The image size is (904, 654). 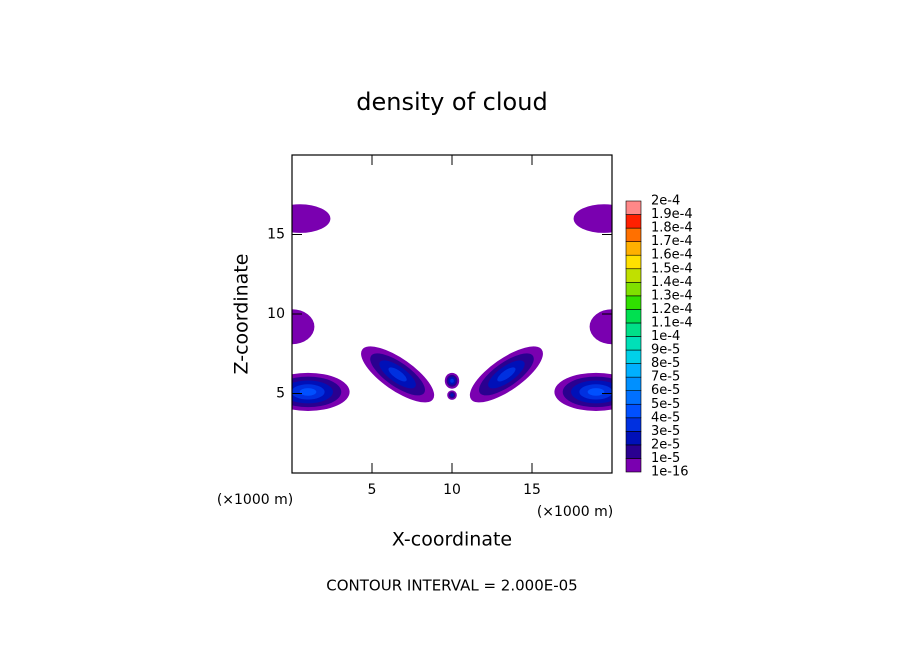 I want to click on y-unit-label: (×1000 m), so click(x=255, y=500).